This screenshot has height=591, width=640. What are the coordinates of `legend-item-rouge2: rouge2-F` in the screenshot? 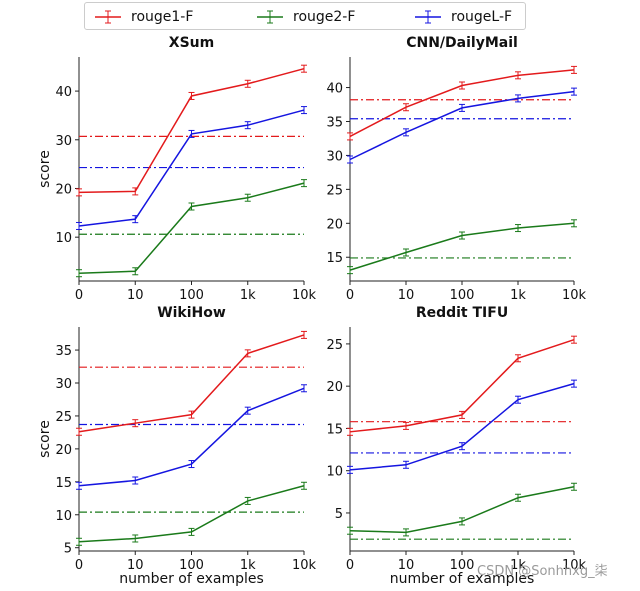 It's located at (306, 17).